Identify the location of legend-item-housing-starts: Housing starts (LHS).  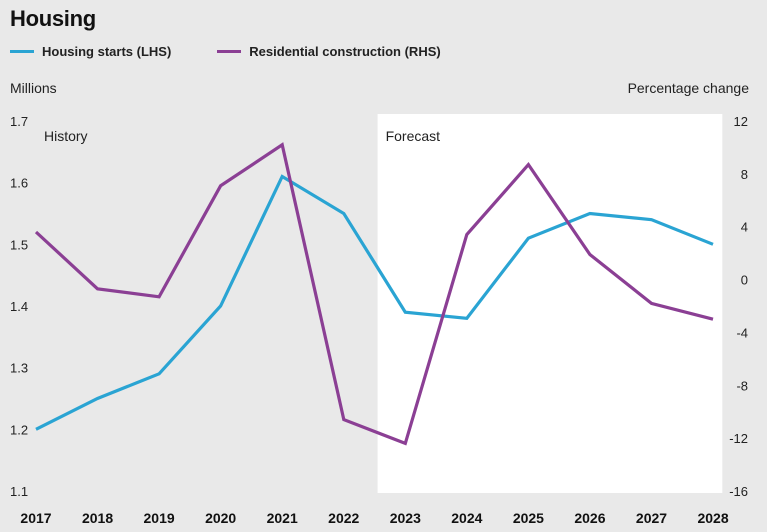
(90, 51).